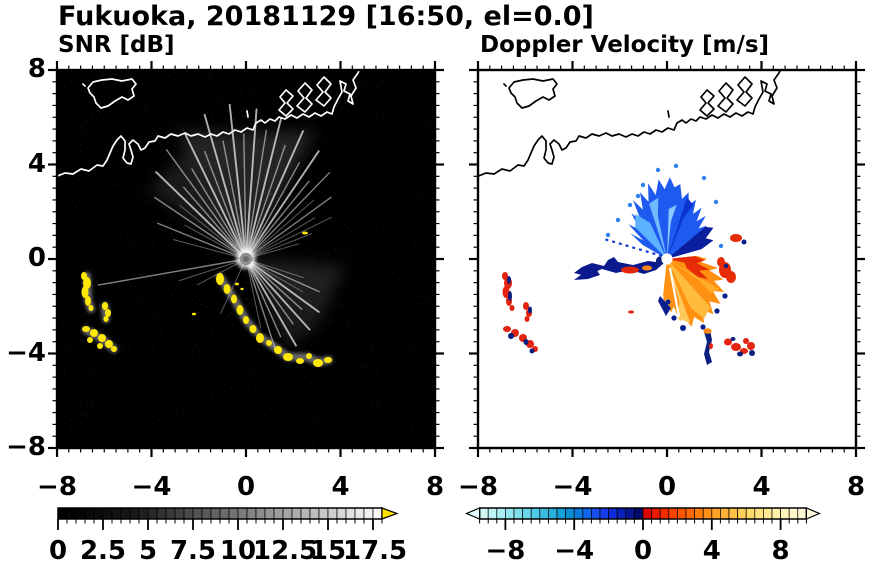 This screenshot has width=870, height=570. What do you see at coordinates (58, 551) in the screenshot?
I see `snr-colorbar-label: 0` at bounding box center [58, 551].